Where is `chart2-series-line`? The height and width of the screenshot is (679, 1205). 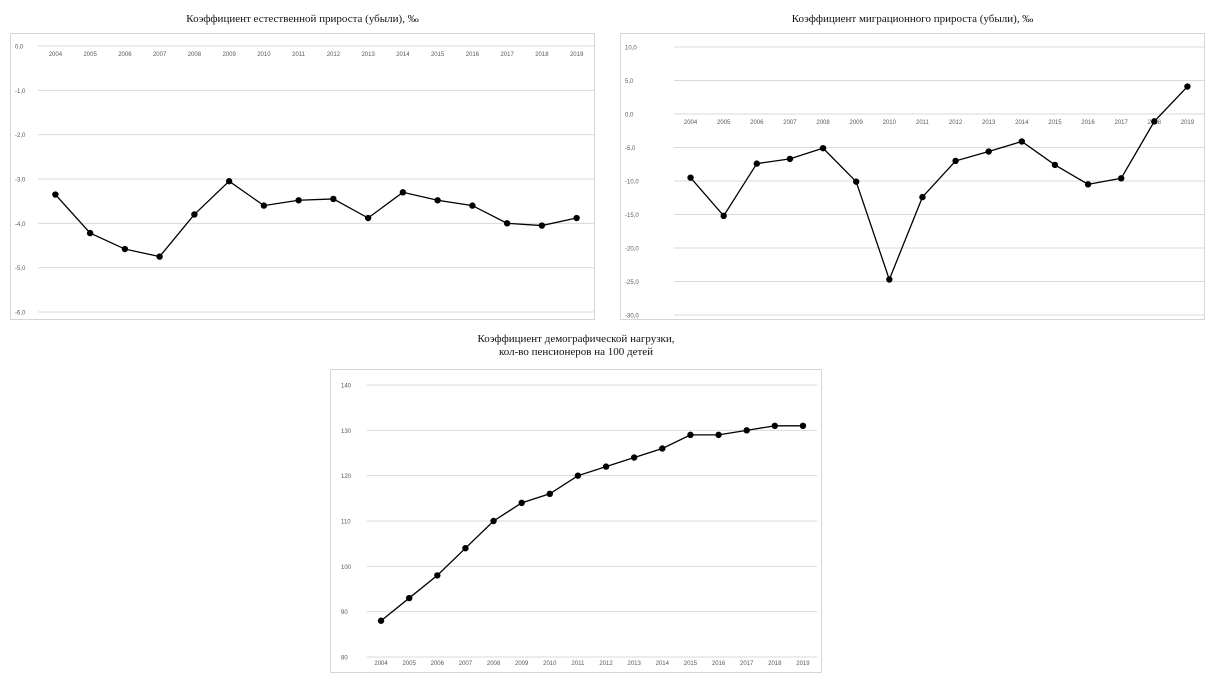 chart2-series-line is located at coordinates (939, 184).